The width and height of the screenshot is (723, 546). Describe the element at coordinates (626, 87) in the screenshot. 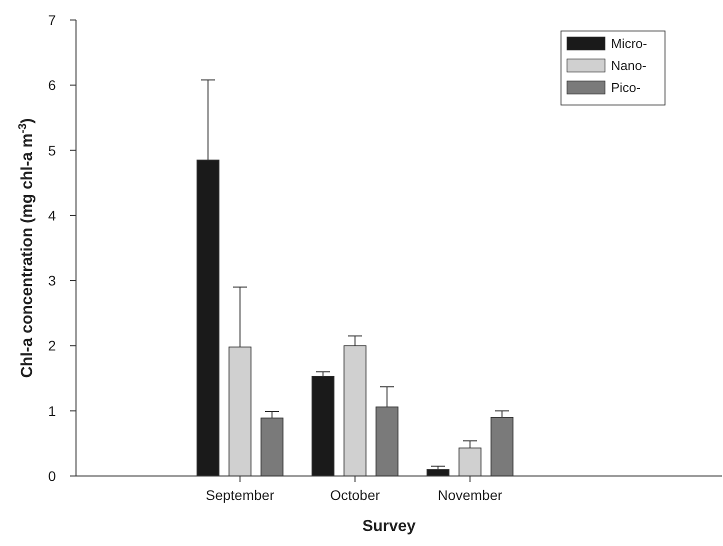

I see `legend-label: Pico-` at that location.